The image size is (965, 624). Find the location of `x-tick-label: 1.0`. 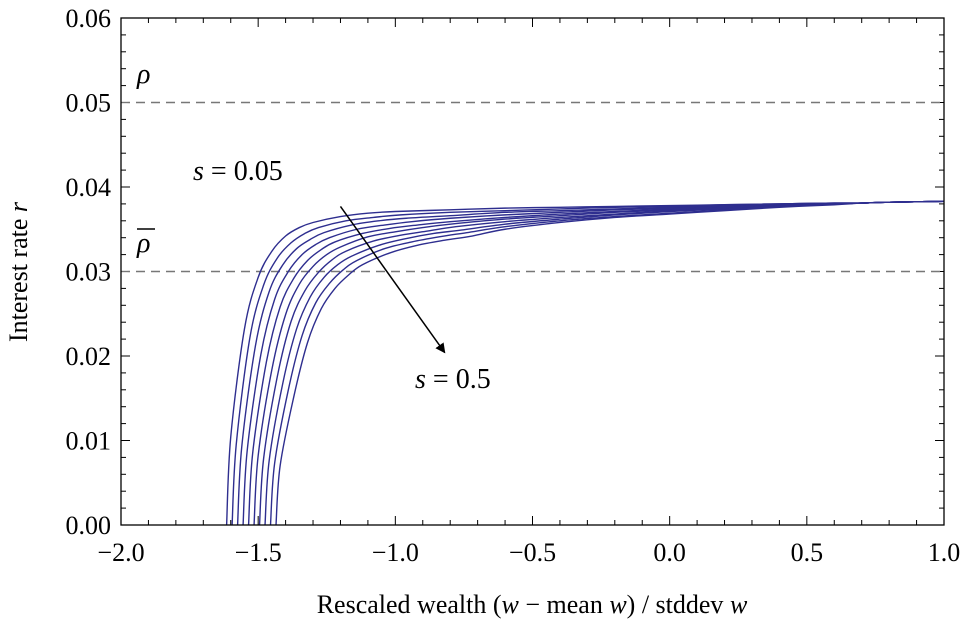

x-tick-label: 1.0 is located at coordinates (944, 552).